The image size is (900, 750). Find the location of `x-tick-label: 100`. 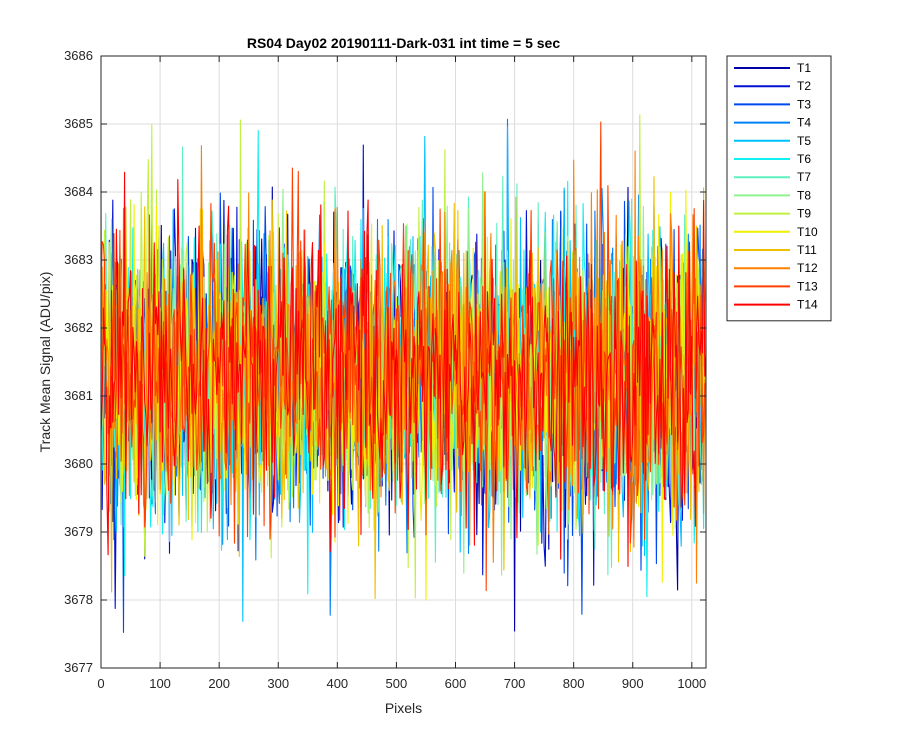

x-tick-label: 100 is located at coordinates (160, 683).